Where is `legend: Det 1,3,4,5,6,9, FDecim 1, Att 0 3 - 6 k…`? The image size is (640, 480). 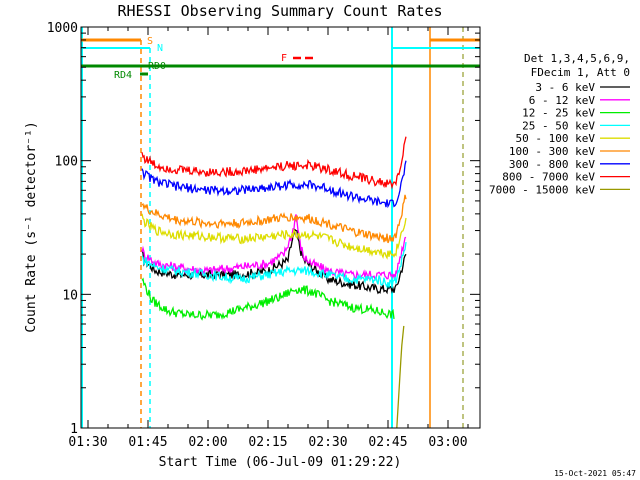 legend: Det 1,3,4,5,6,9, FDecim 1, Att 0 3 - 6 k… is located at coordinates (559, 124).